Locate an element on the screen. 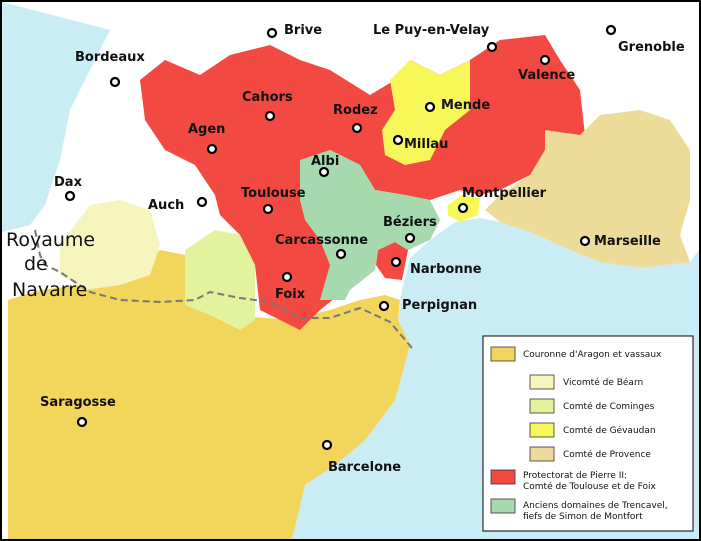  navarre-label-line2: de is located at coordinates (36, 264).